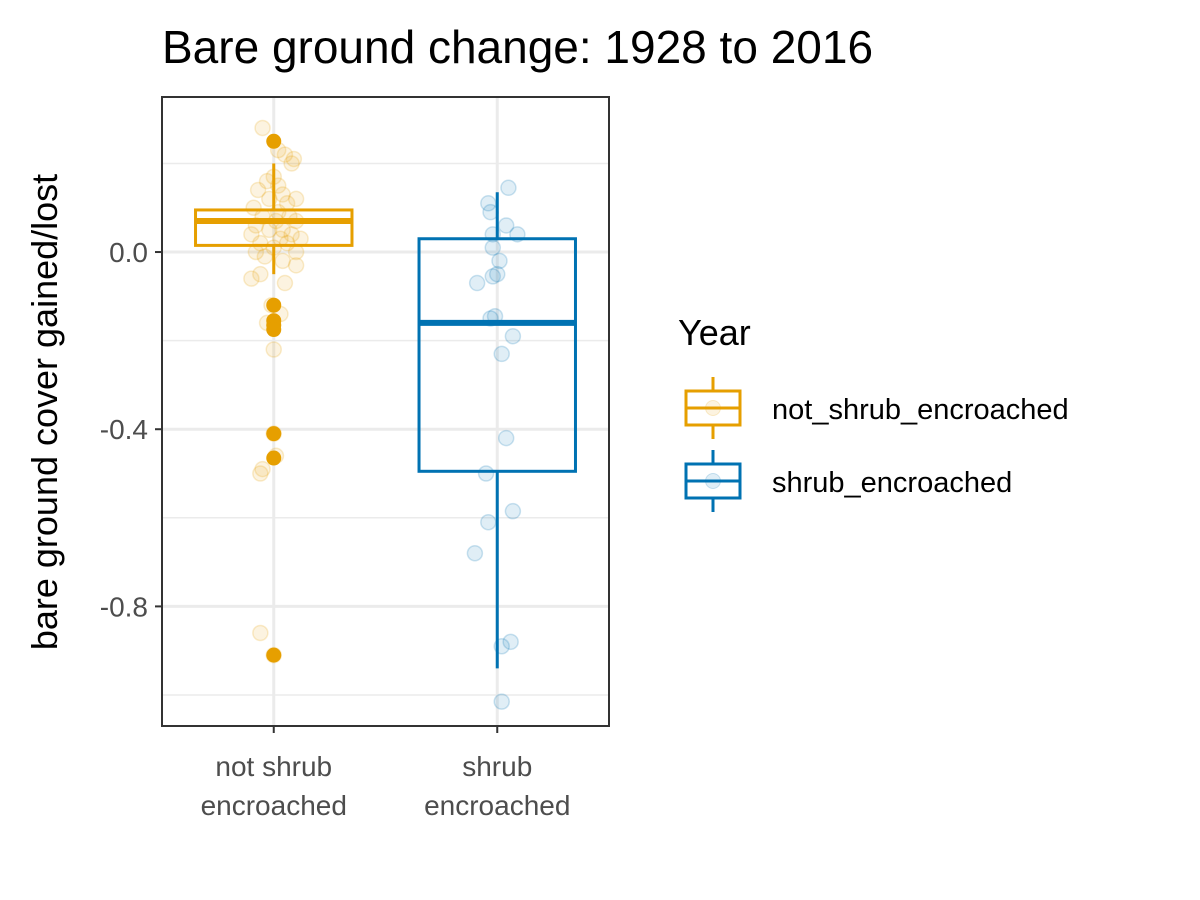  Describe the element at coordinates (876, 444) in the screenshot. I see `legend: not_shrub_encroached shrub_encroached` at that location.